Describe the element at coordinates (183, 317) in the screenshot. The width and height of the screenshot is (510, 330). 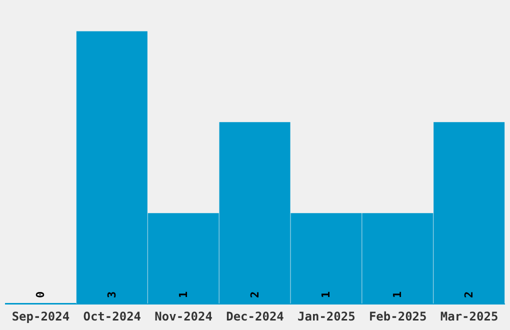
I see `x-tick-label: Nov-2024` at that location.